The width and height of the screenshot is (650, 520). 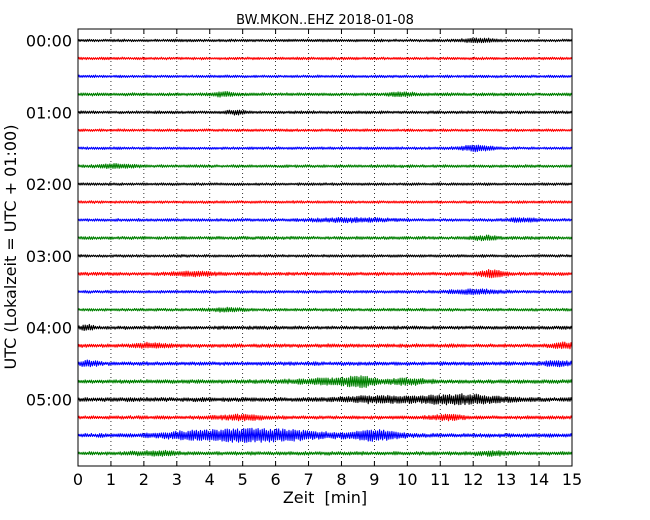 I want to click on x-tick-label: 13, so click(x=506, y=479).